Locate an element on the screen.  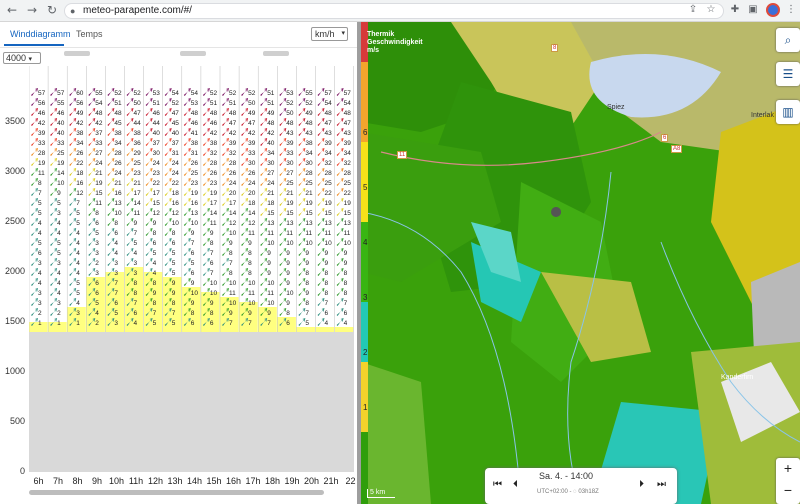
wind-speed-label: 19 is located at coordinates (290, 203).